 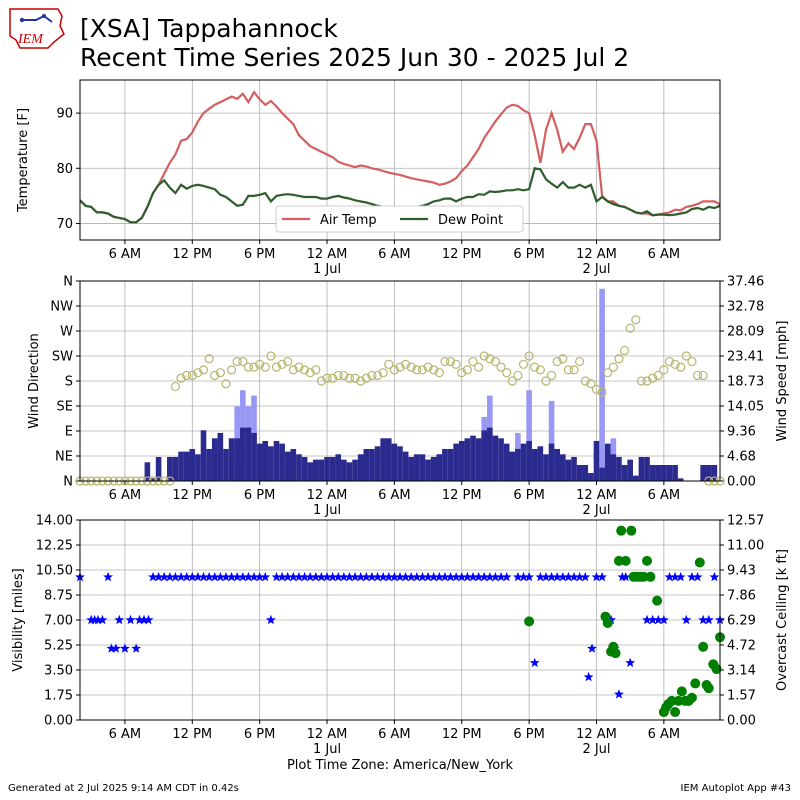 I want to click on gust-bar, so click(x=602, y=384).